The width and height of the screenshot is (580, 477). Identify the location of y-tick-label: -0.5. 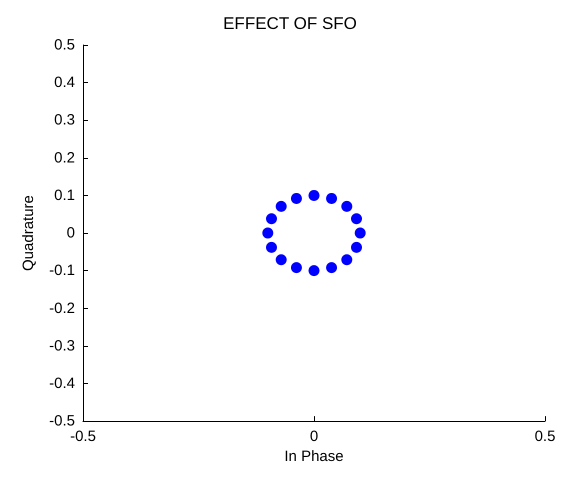
(62, 421).